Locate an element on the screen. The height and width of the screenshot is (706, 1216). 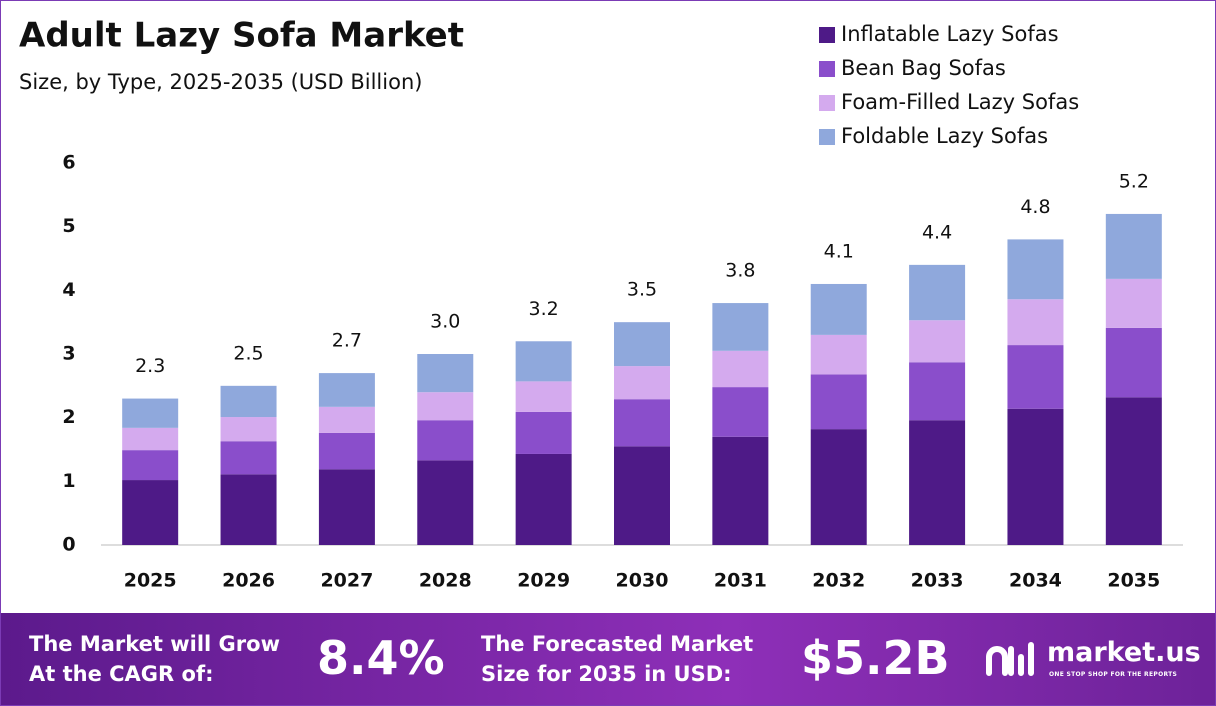
y-tick-label: 5 is located at coordinates (68, 226).